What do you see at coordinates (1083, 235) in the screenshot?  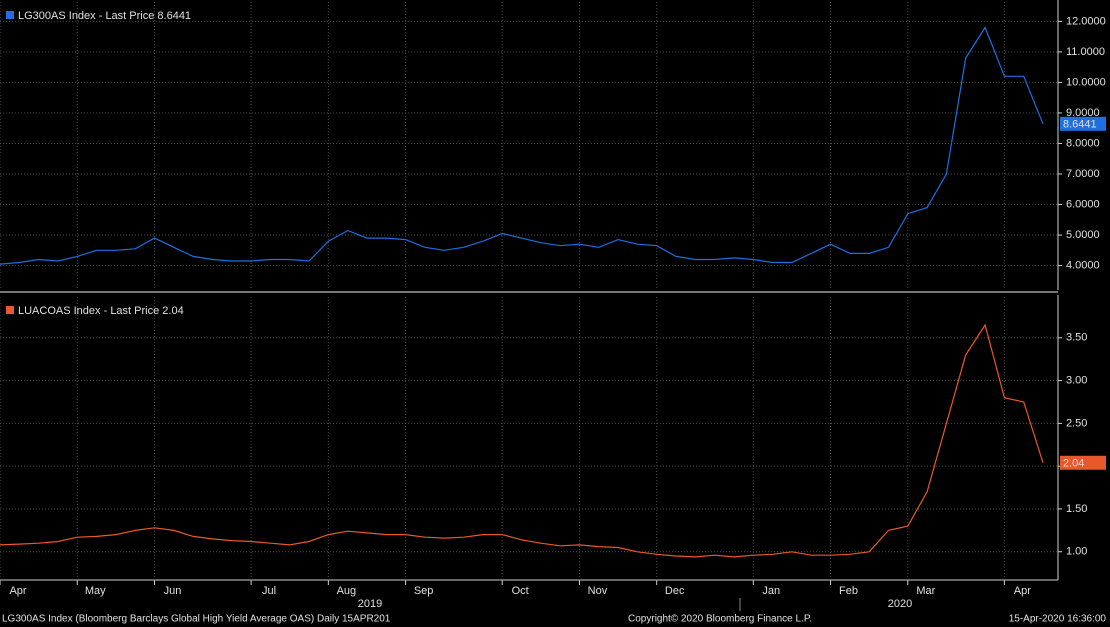 I see `y-tick-label: 5.0000` at bounding box center [1083, 235].